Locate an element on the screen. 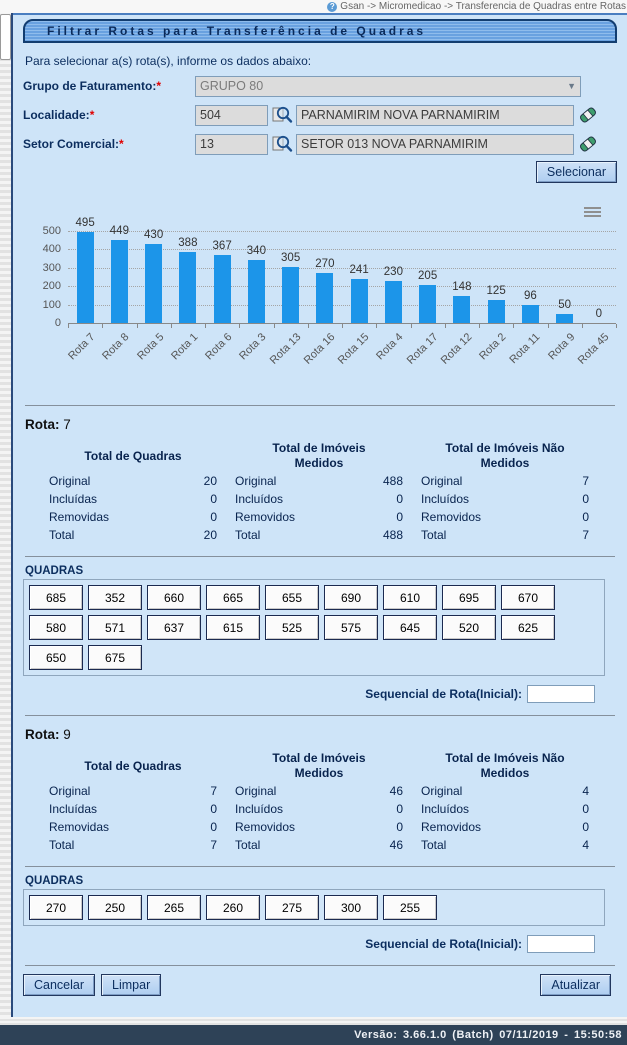  quadra-button: 675 is located at coordinates (115, 657).